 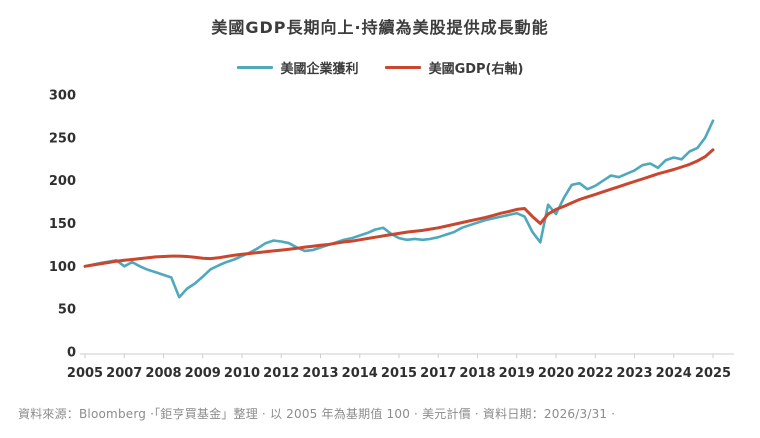 I want to click on x-axis-label: 2014, so click(x=360, y=373).